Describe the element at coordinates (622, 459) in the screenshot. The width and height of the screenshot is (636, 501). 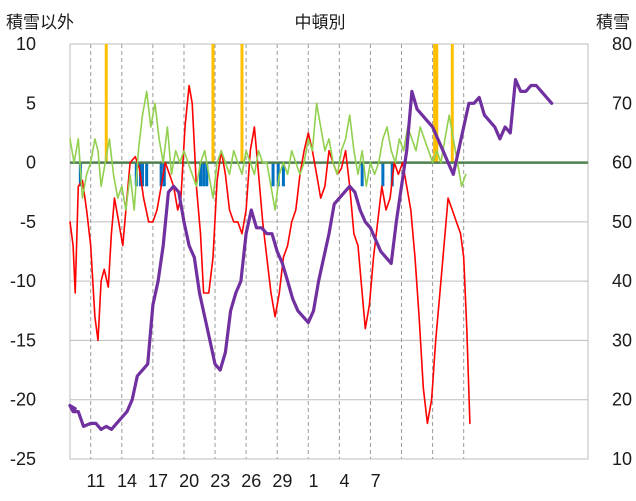
I see `y-right-tick-label: 10` at that location.